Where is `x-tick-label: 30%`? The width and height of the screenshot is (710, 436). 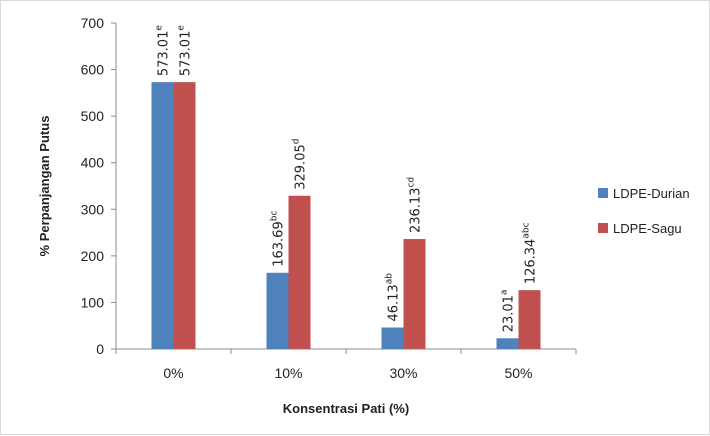 x-tick-label: 30% is located at coordinates (403, 373).